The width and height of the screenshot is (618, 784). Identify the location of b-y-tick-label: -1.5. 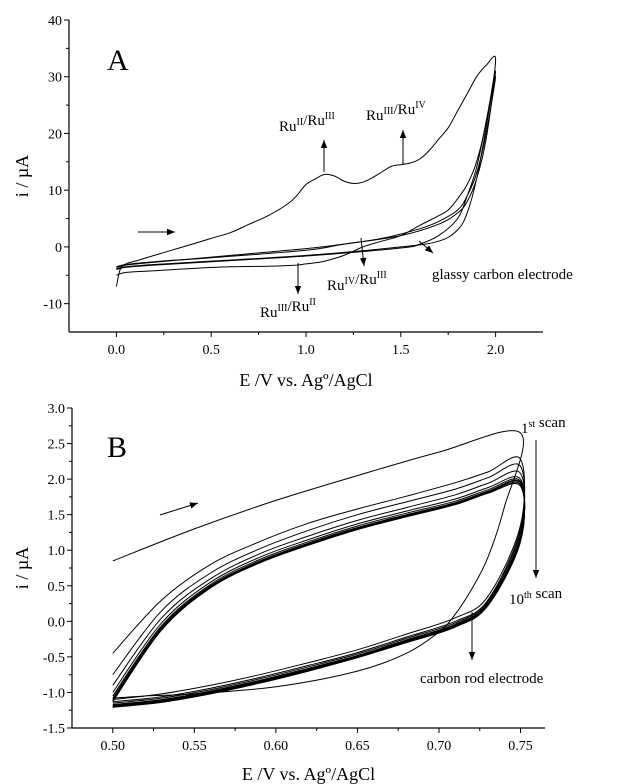
(54, 729).